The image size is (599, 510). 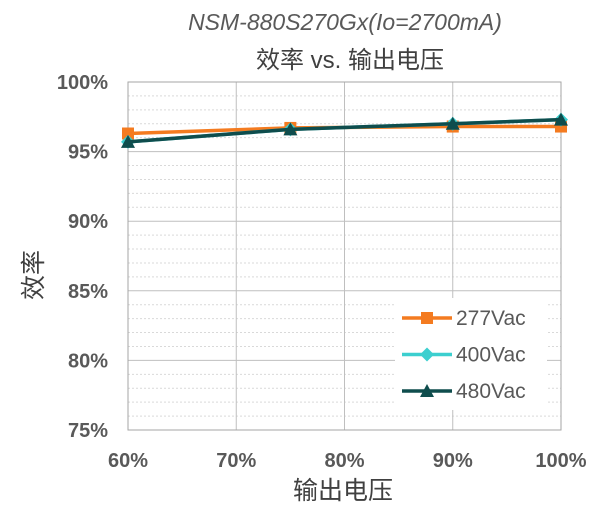 What do you see at coordinates (343, 491) in the screenshot?
I see `x-axis-label: 输出电压` at bounding box center [343, 491].